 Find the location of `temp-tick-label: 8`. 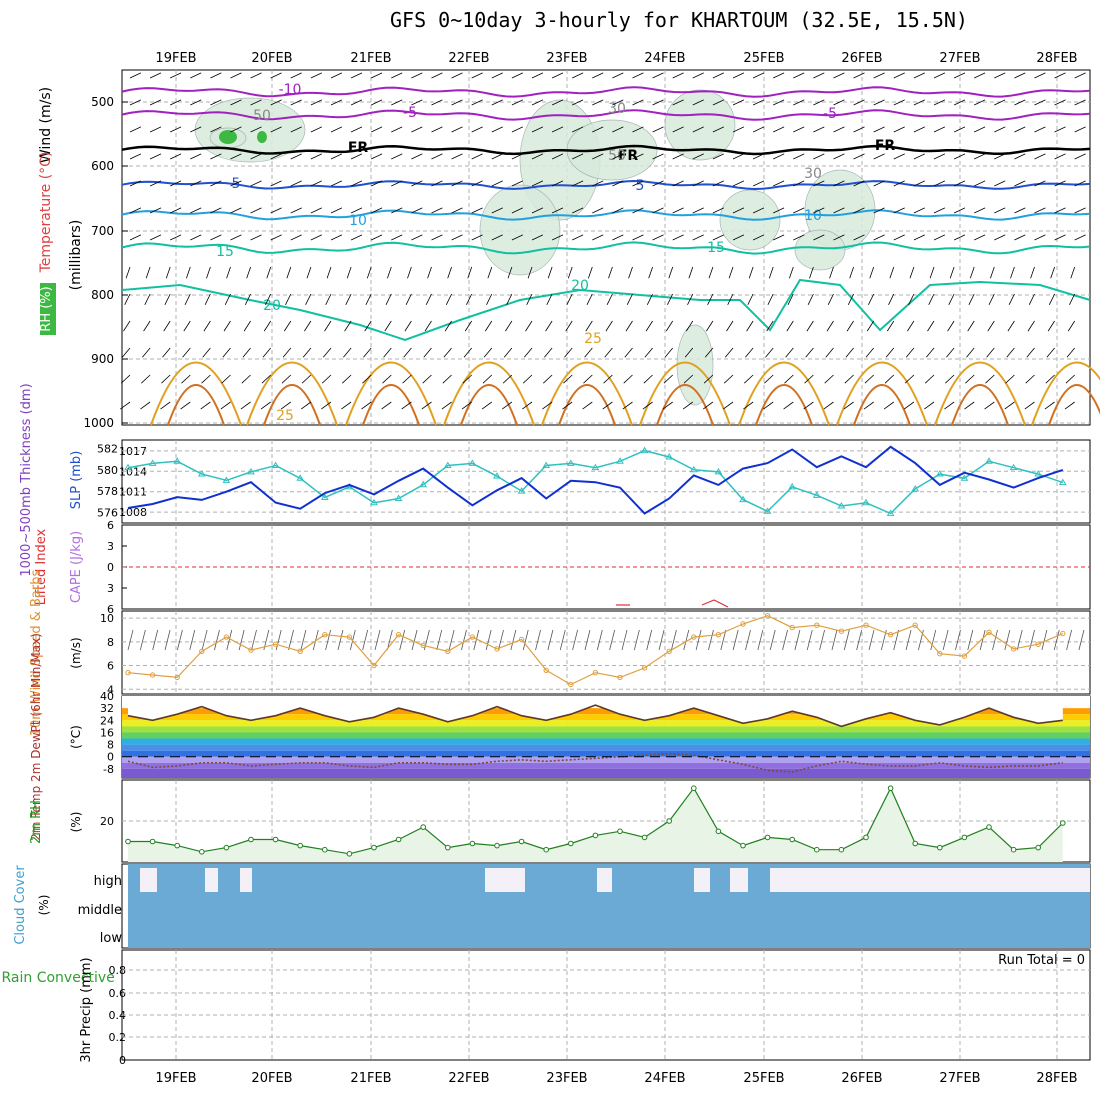

temp-tick-label: 8 is located at coordinates (110, 745).